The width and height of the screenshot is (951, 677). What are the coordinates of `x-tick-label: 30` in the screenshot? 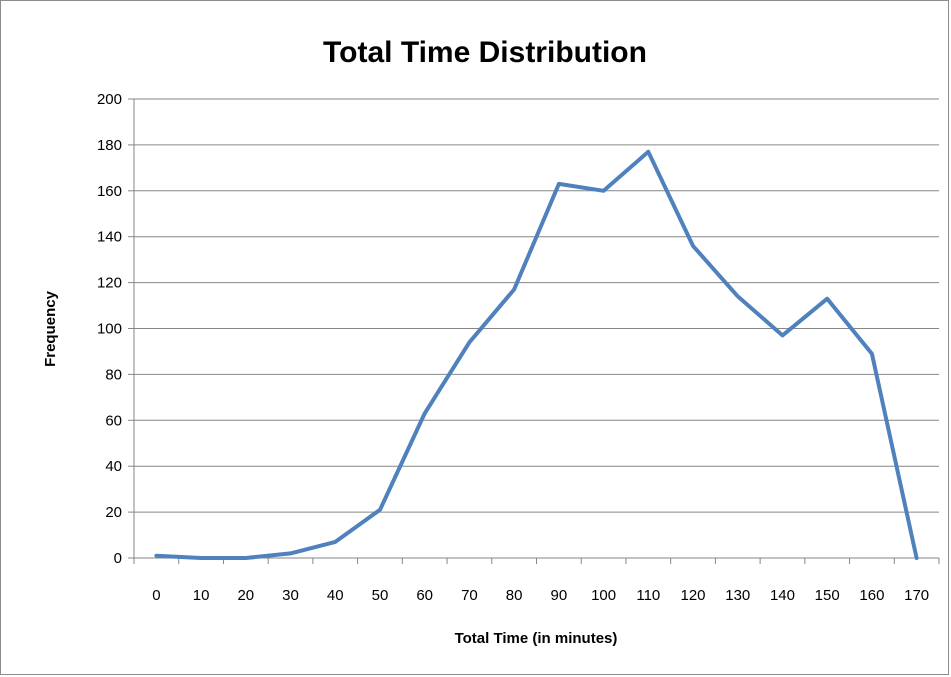 It's located at (290, 595).